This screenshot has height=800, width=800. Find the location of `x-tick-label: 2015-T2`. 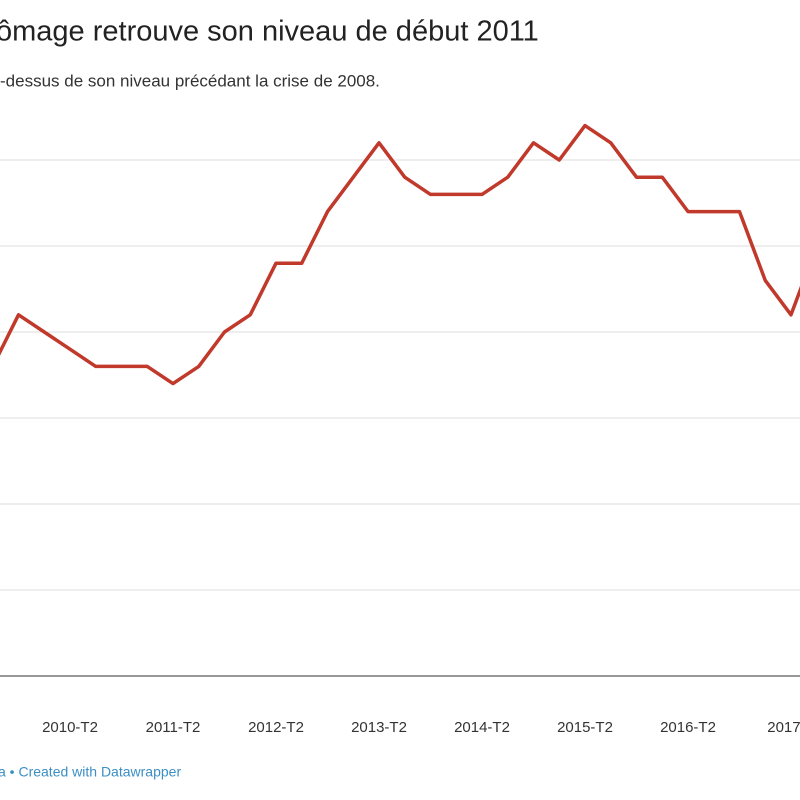

x-tick-label: 2015-T2 is located at coordinates (585, 727).